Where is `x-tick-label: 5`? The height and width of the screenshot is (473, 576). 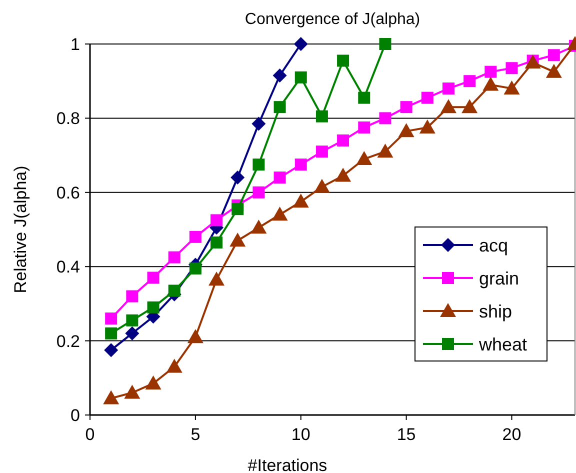
x-tick-label: 5 is located at coordinates (195, 434).